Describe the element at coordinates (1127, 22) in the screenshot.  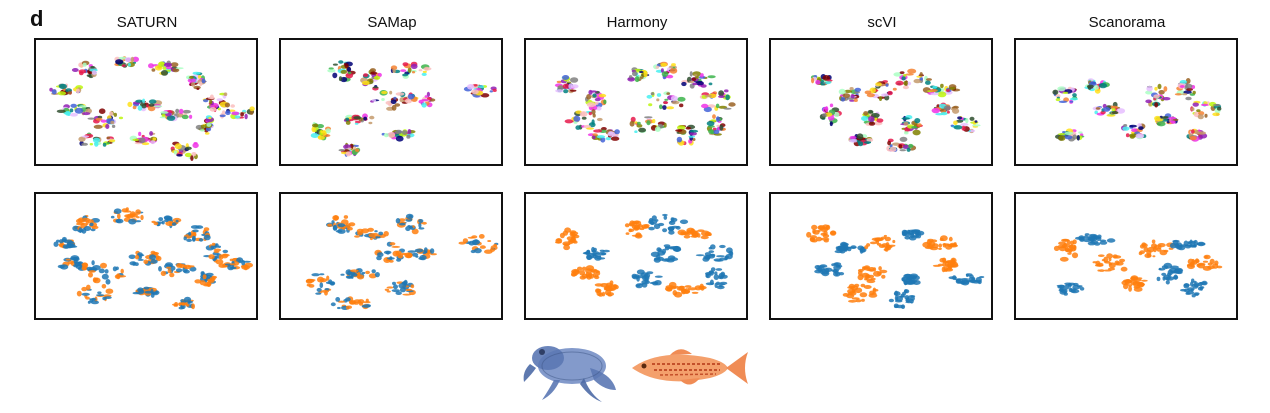
I see `method-title-scanorama: Scanorama` at that location.